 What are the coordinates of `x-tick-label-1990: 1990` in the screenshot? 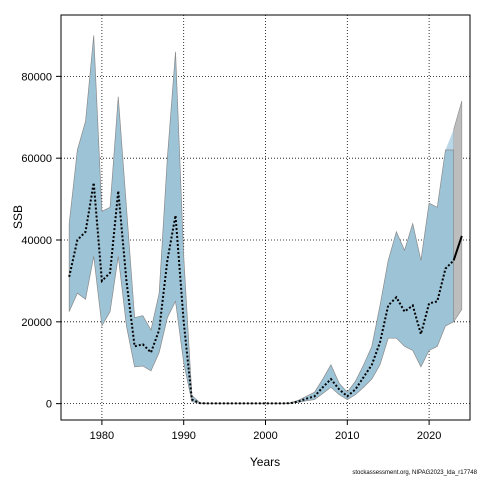 It's located at (183, 436).